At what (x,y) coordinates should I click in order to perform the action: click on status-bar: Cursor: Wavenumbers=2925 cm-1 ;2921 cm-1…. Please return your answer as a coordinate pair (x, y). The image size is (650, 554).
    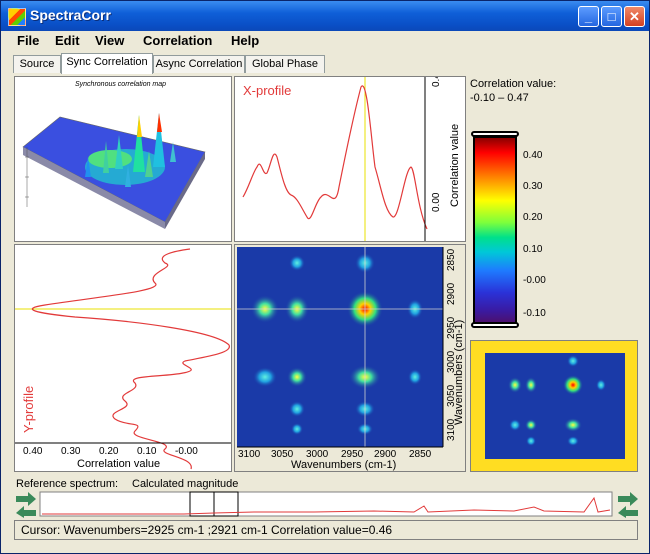
    Looking at the image, I should click on (326, 530).